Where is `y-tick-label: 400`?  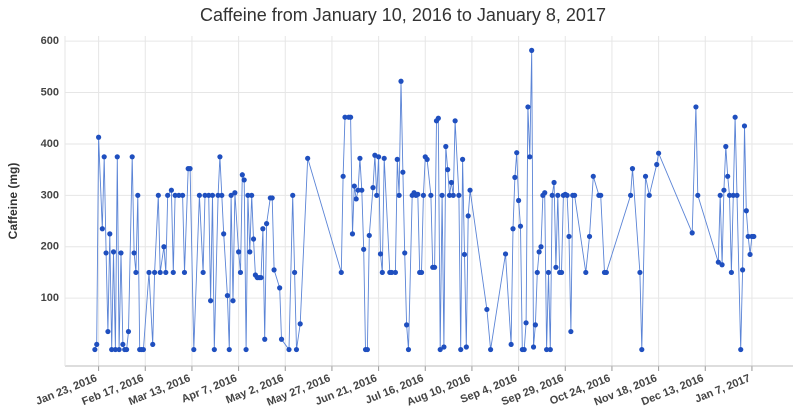 y-tick-label: 400 is located at coordinates (50, 144).